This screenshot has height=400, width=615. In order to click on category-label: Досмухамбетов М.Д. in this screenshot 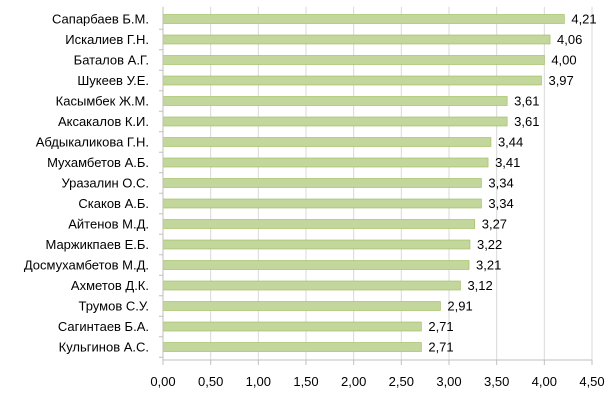, I will do `click(86, 265)`.